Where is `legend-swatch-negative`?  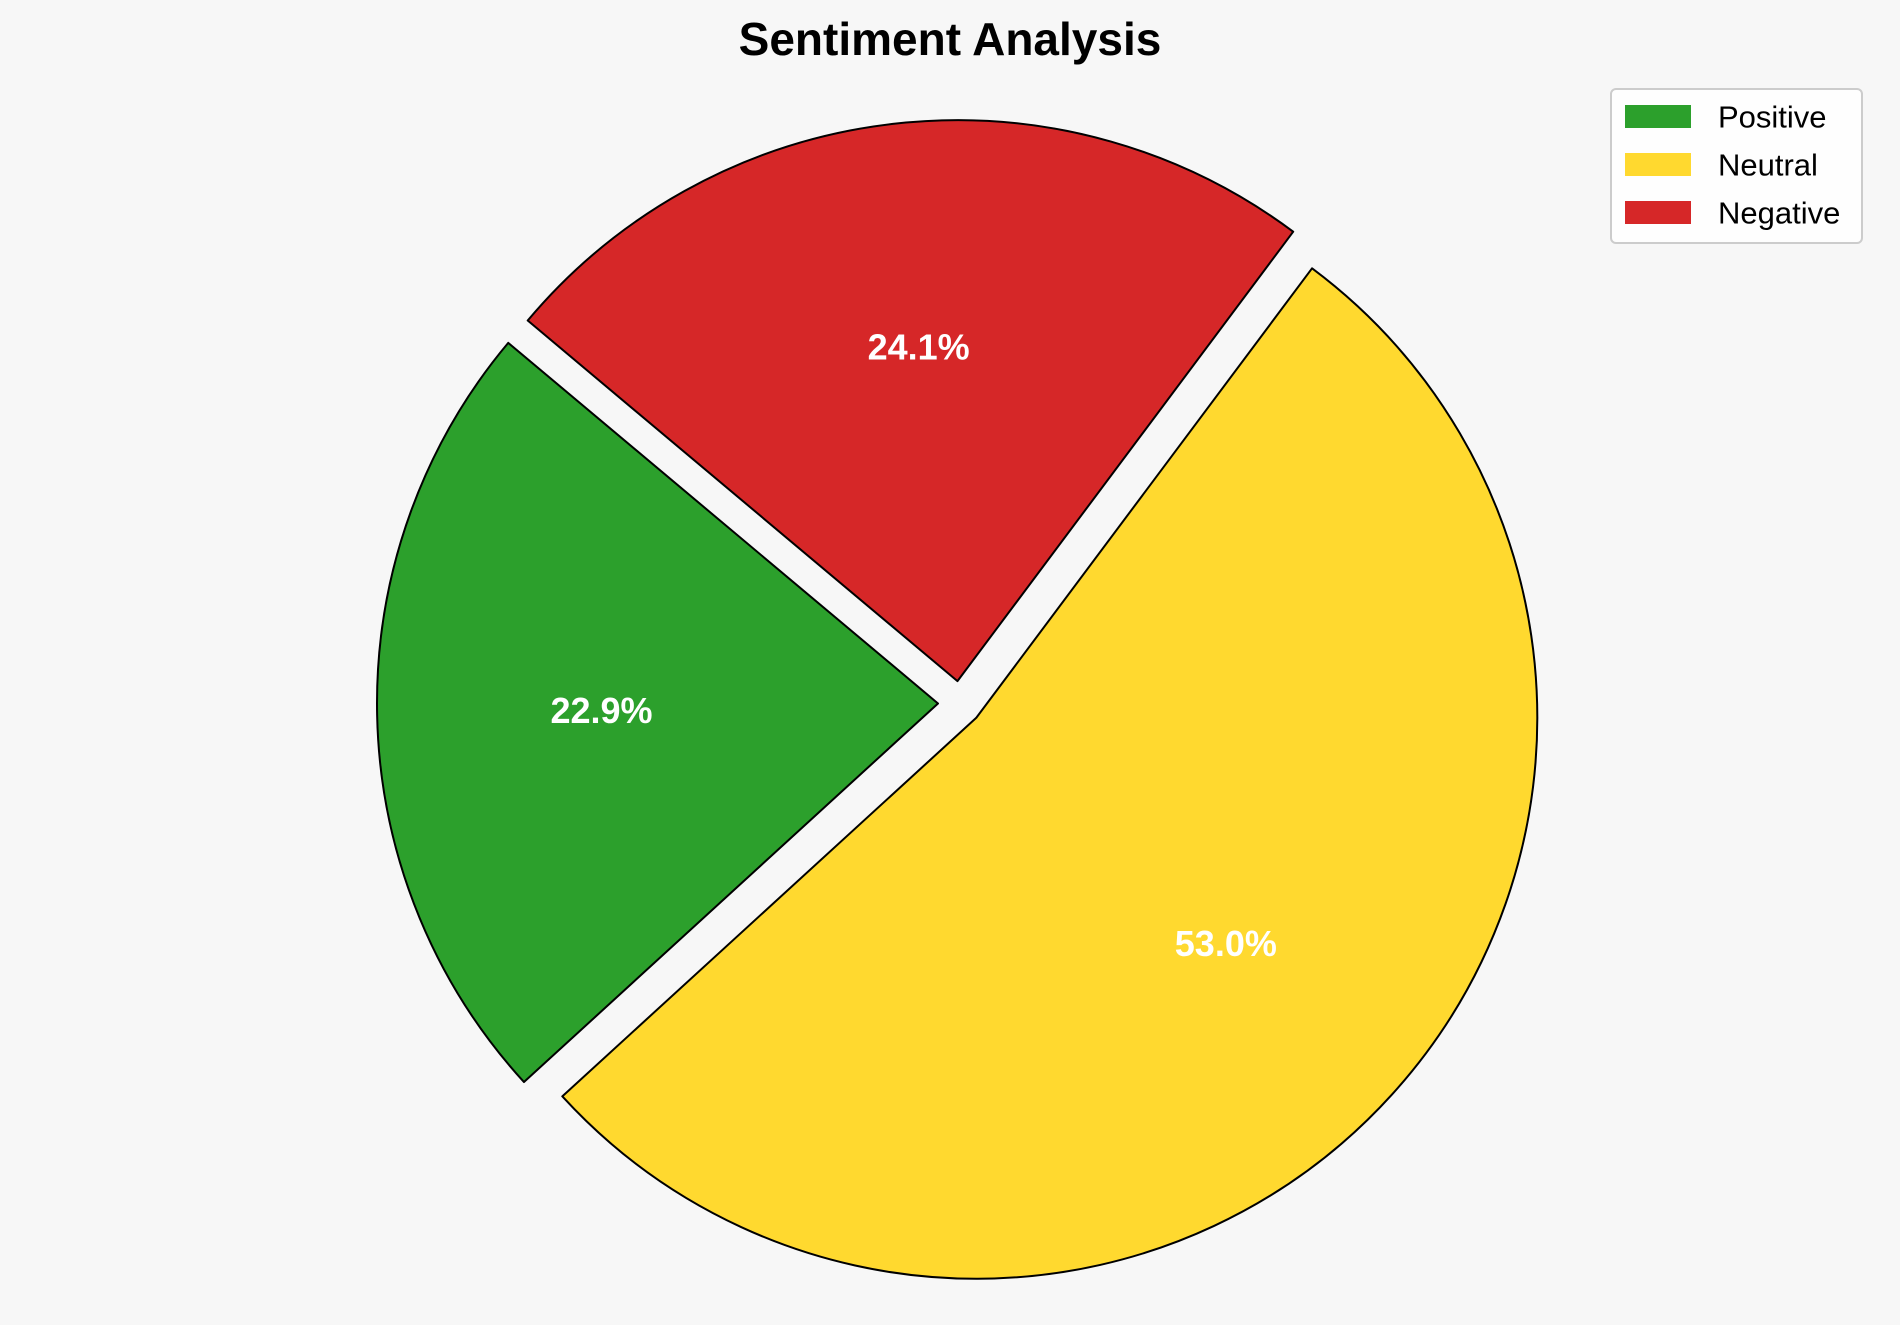 legend-swatch-negative is located at coordinates (1658, 212).